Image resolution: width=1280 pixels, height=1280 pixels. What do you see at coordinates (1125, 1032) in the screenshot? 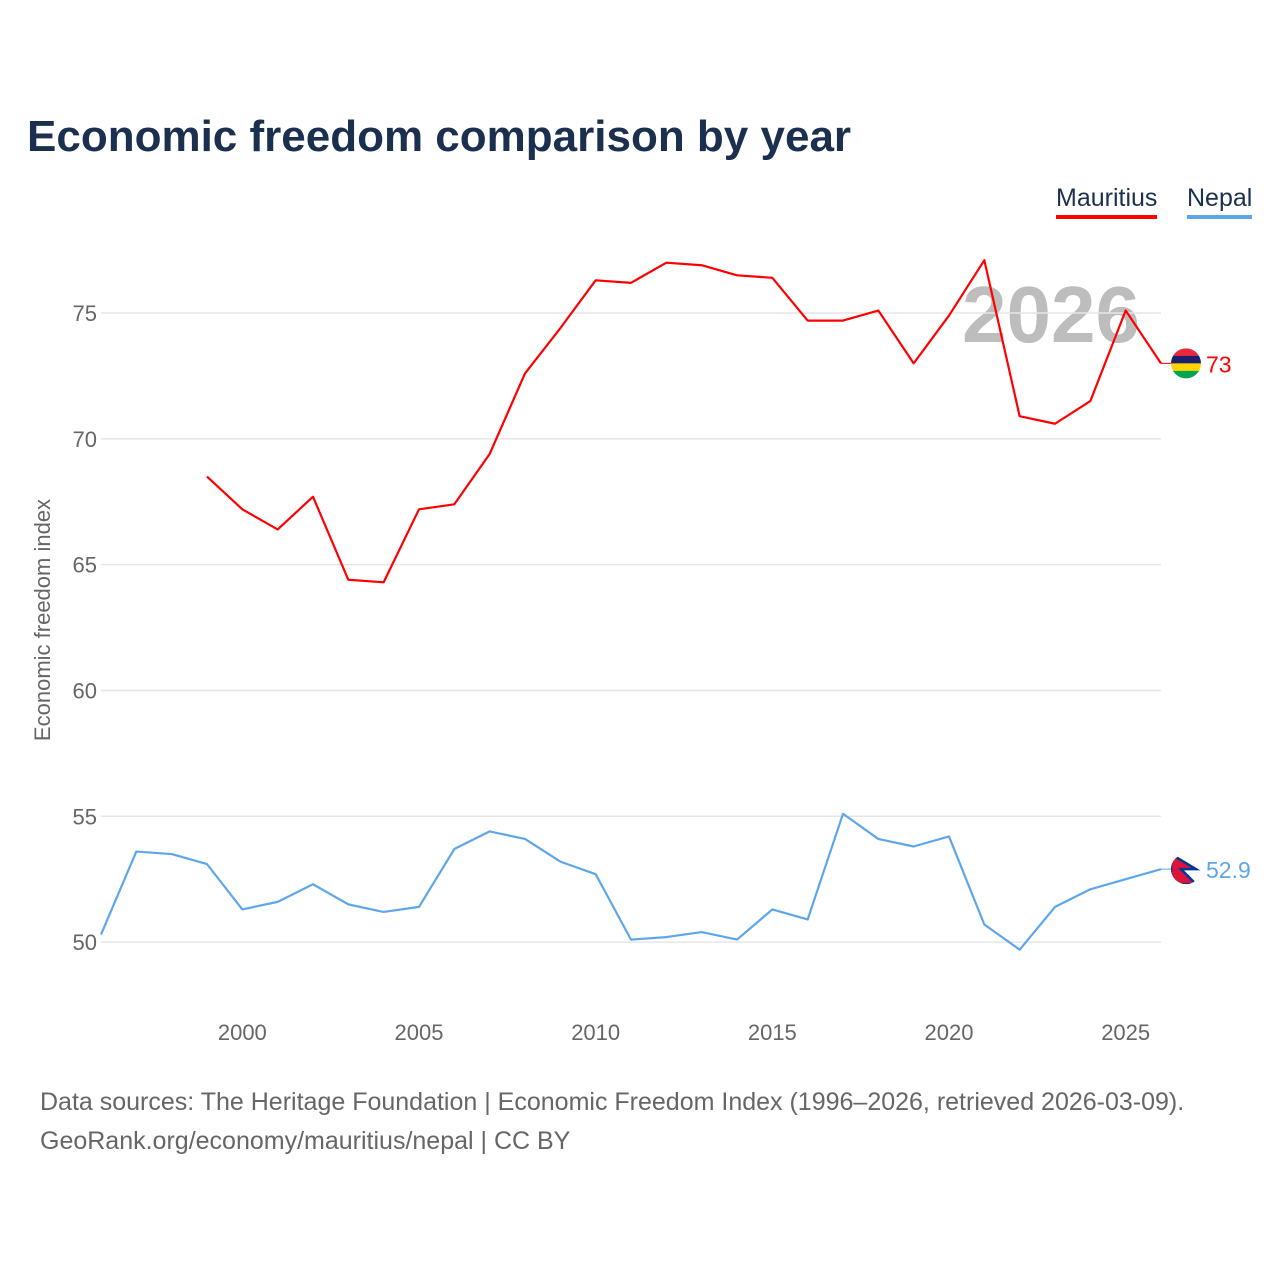
I see `x-tick-label: 2025` at bounding box center [1125, 1032].